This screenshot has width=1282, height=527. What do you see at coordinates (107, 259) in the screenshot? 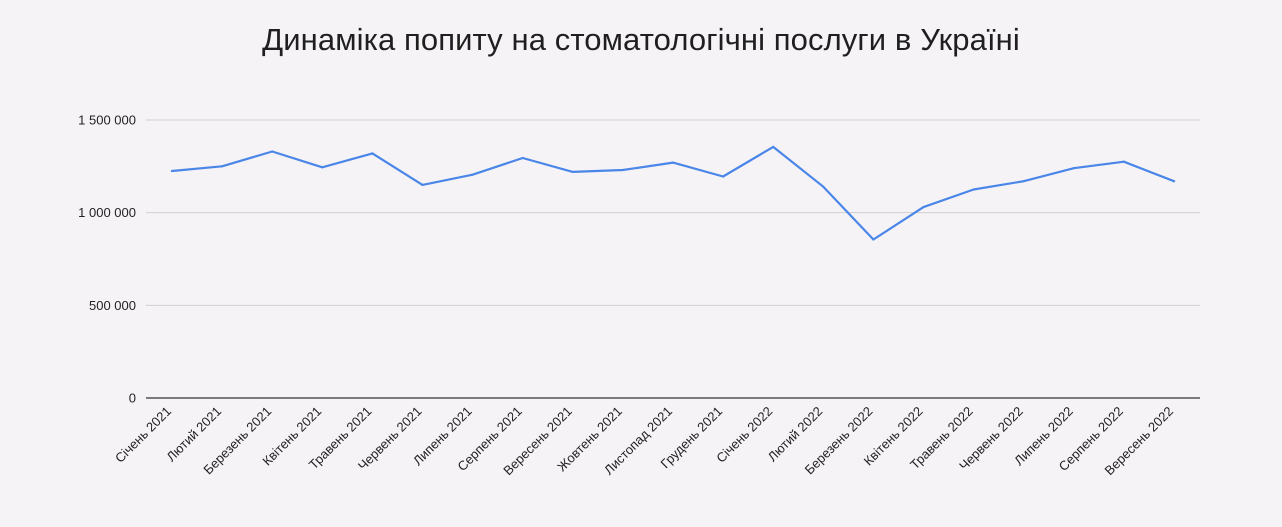
I see `y-tick-labels: 0 500 000 1 000 000 1 500 000` at bounding box center [107, 259].